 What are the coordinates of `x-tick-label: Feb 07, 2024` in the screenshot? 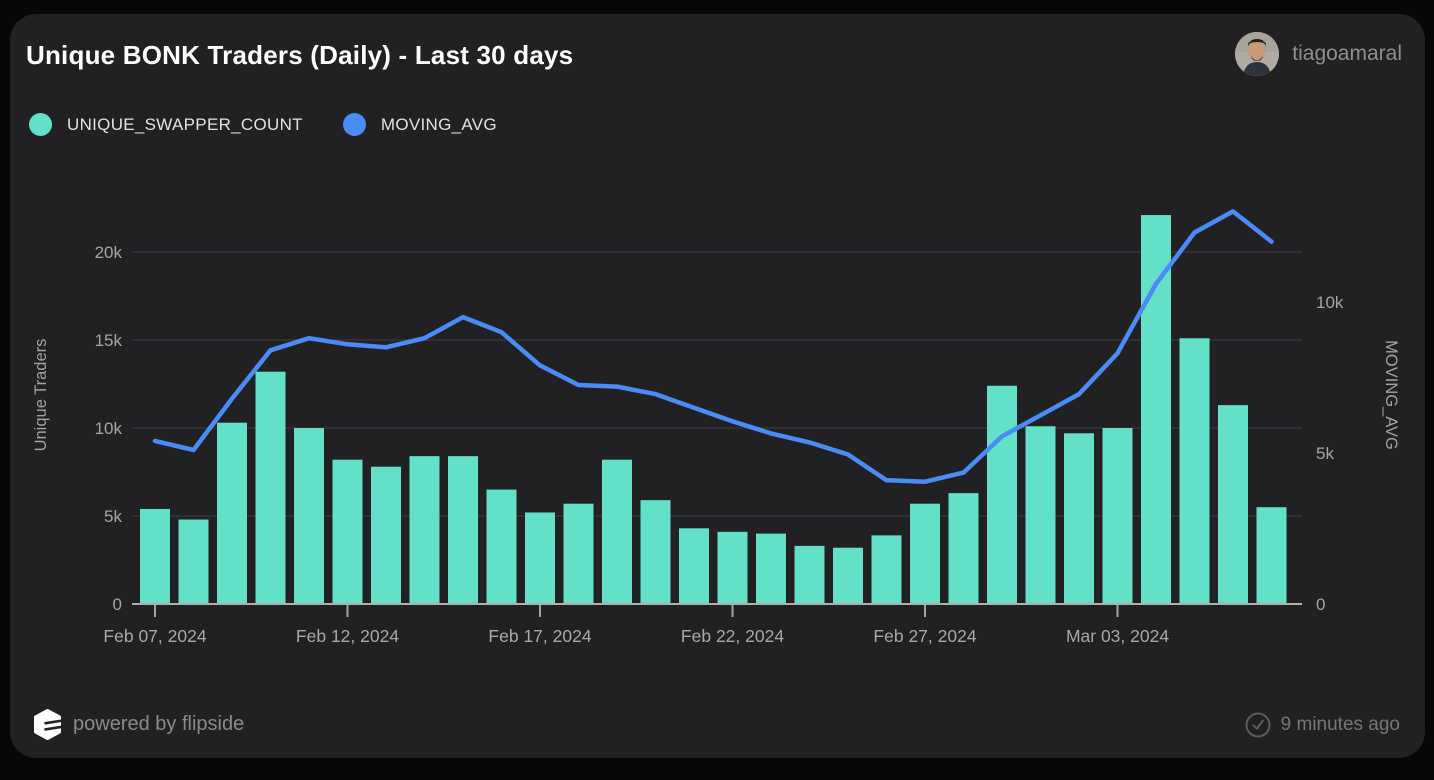 It's located at (154, 636).